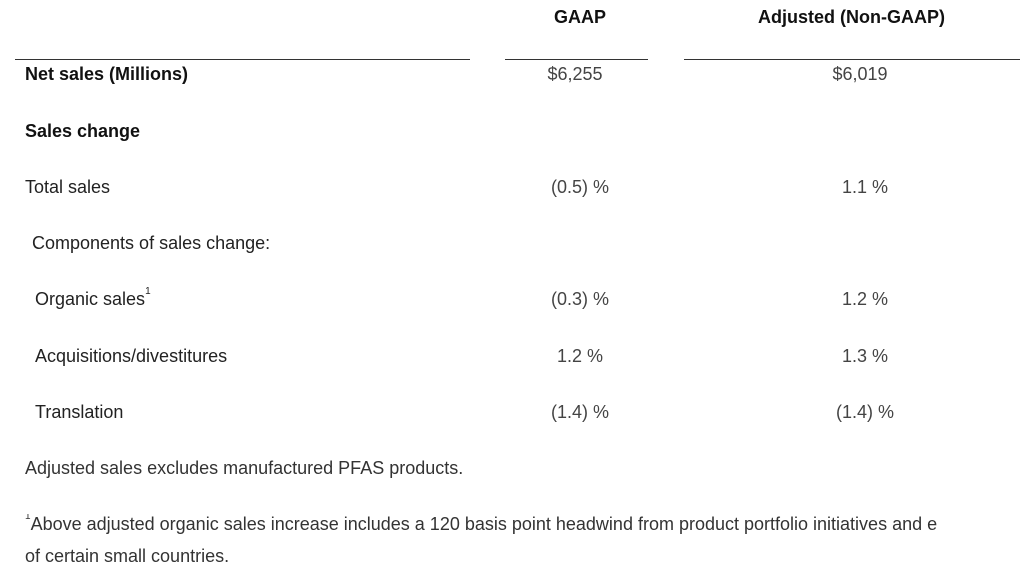  What do you see at coordinates (68, 187) in the screenshot?
I see `row-label-total-sales: Total sales` at bounding box center [68, 187].